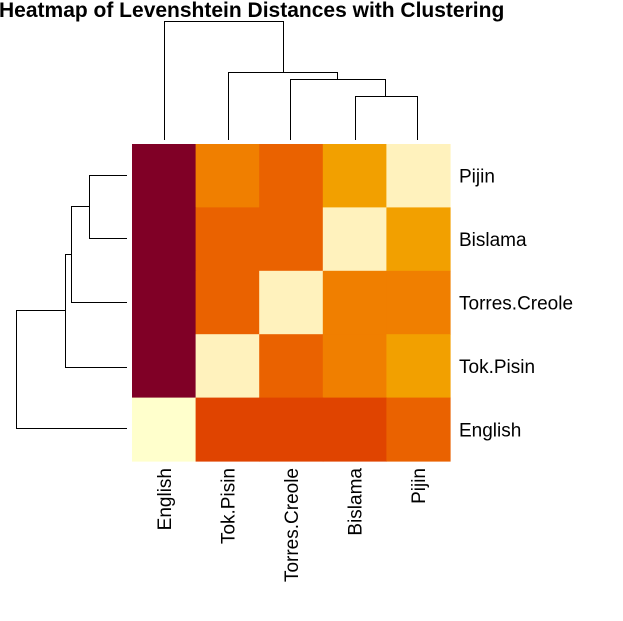  I want to click on row-label-english: English, so click(490, 430).